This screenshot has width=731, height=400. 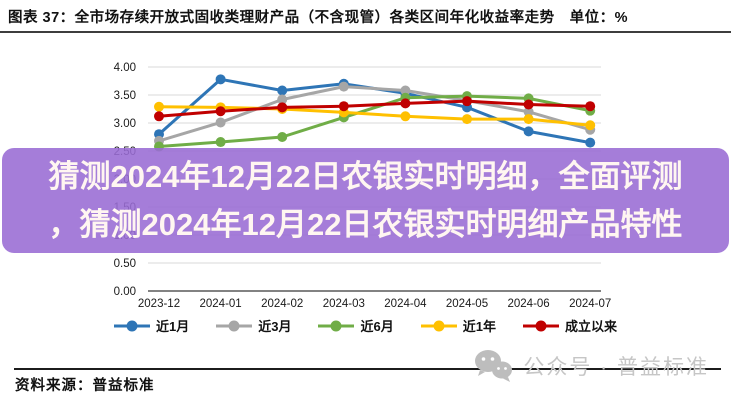 What do you see at coordinates (125, 124) in the screenshot?
I see `y-tick-label: 3.00` at bounding box center [125, 124].